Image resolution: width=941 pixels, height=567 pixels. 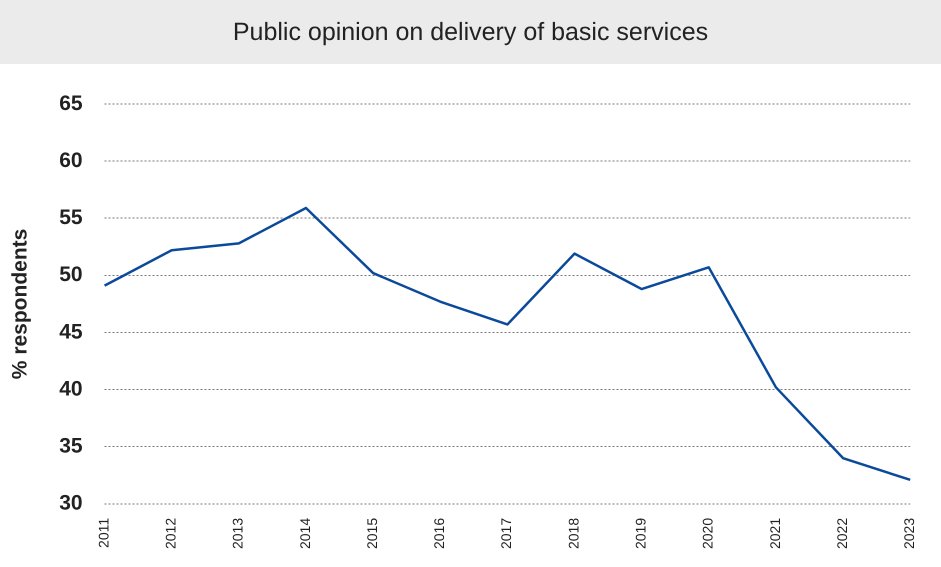 I want to click on y-tick-label: 40, so click(x=71, y=388).